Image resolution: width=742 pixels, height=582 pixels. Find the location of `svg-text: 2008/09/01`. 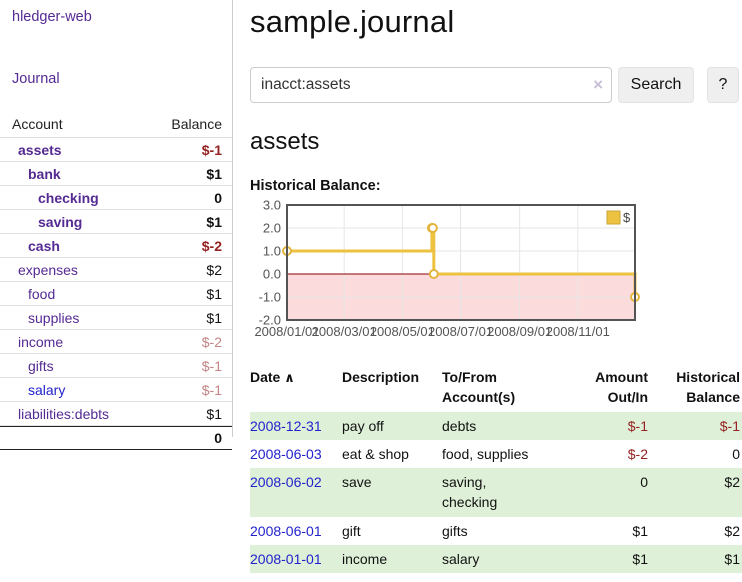

svg-text: 2008/09/01 is located at coordinates (519, 331).